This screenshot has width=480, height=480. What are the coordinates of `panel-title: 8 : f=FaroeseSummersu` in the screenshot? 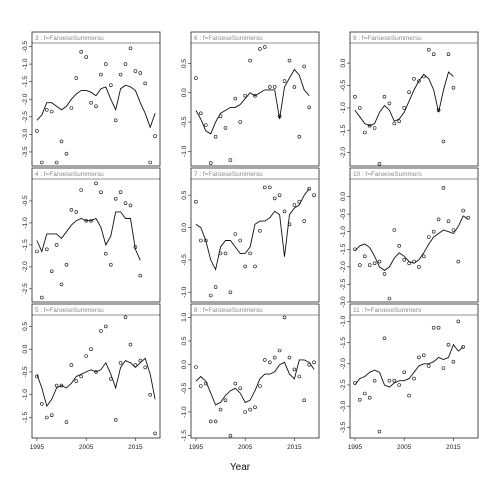 It's located at (228, 310).